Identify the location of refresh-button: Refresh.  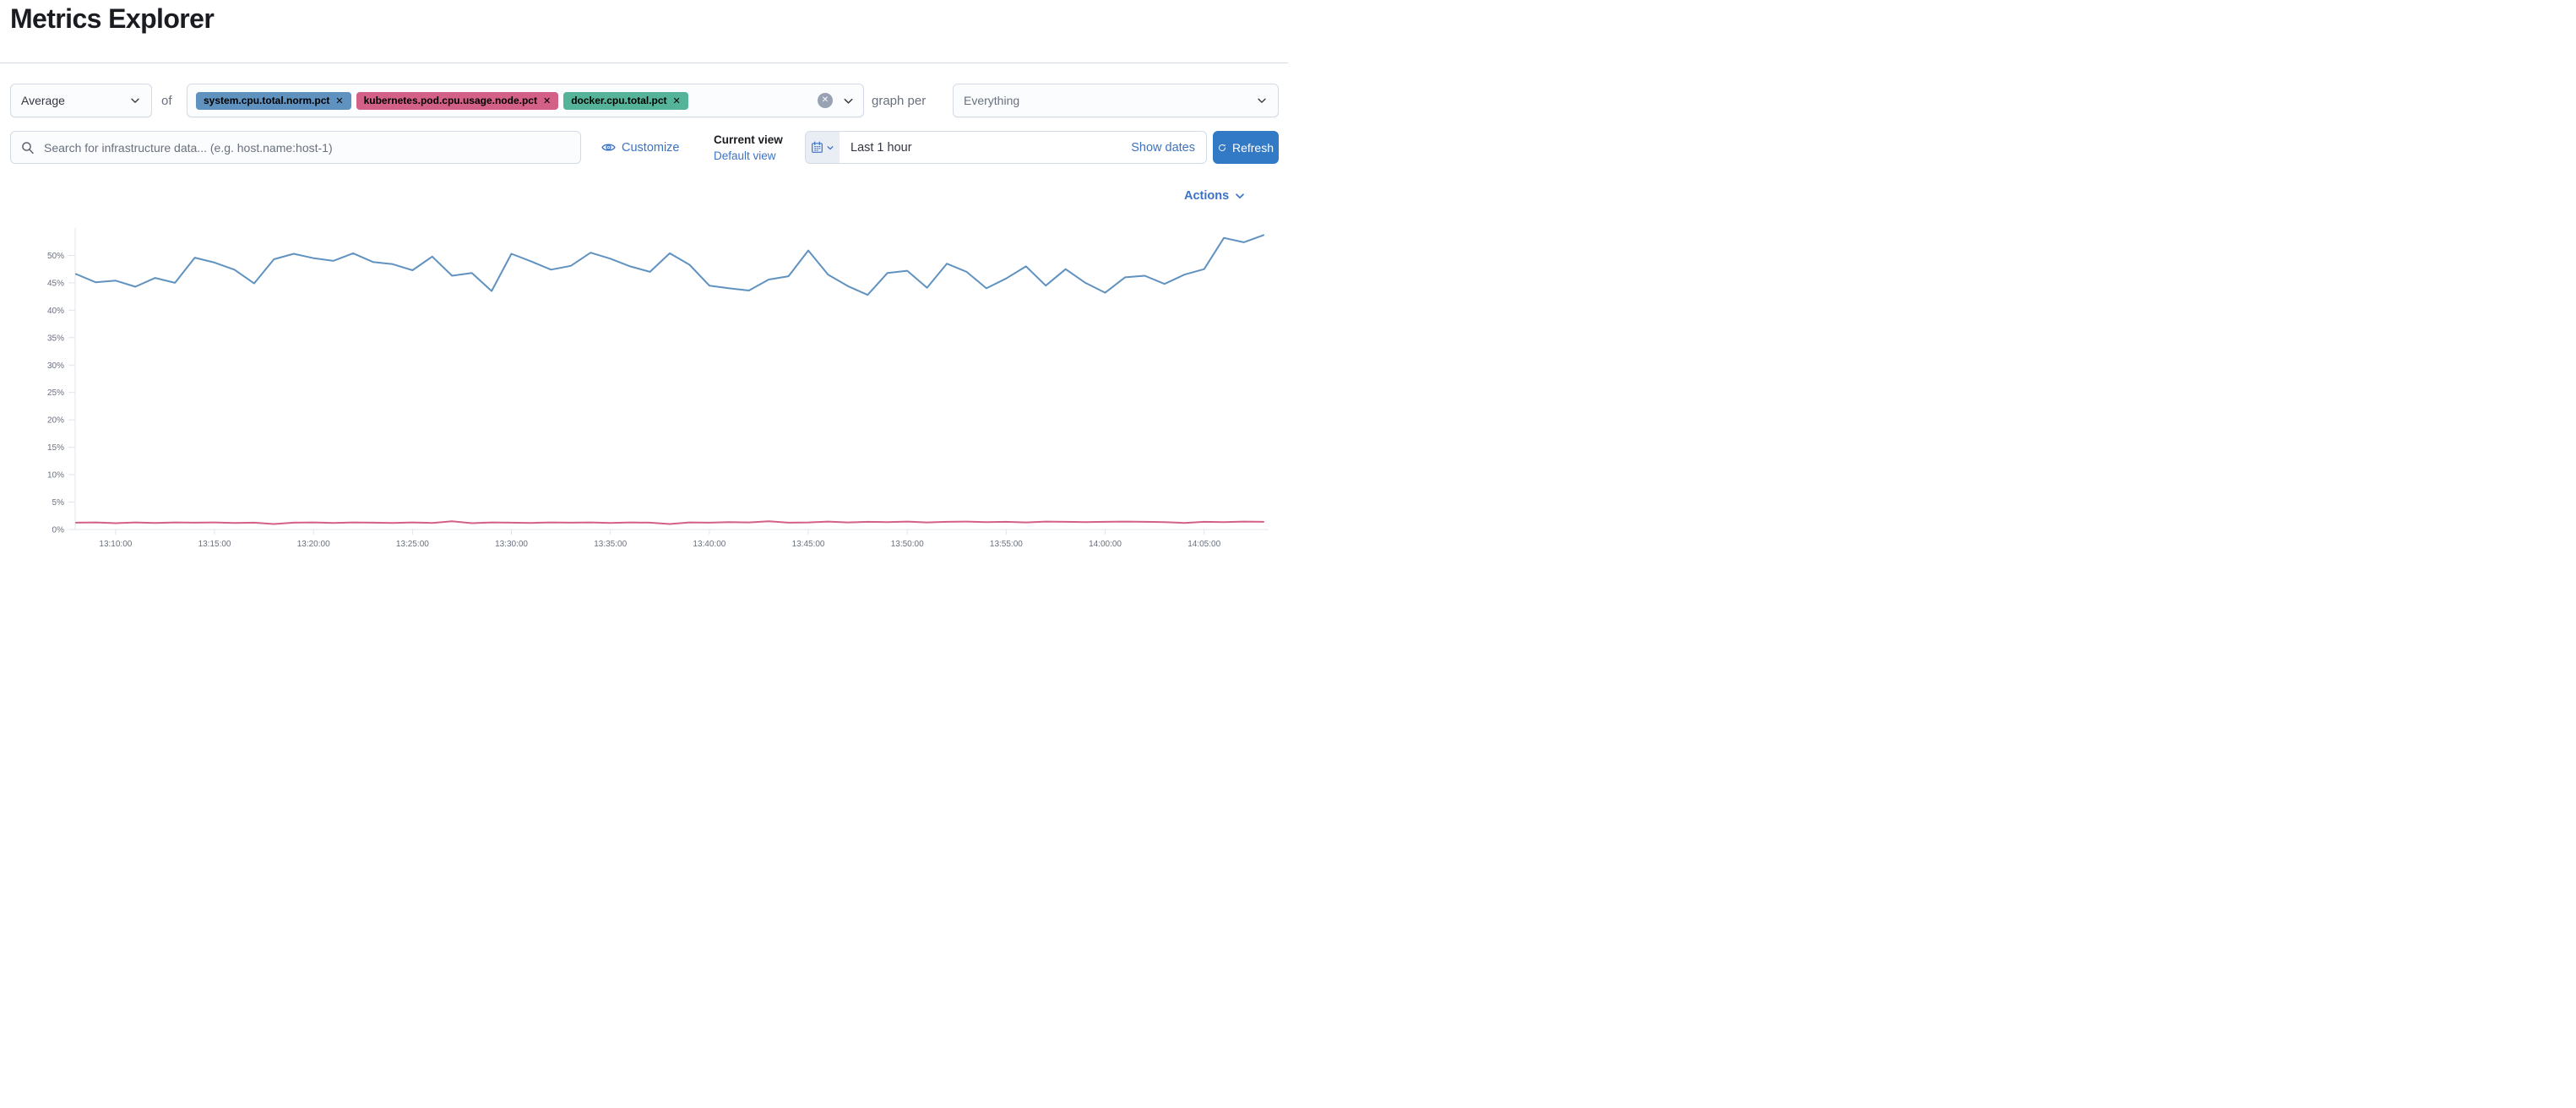
(1246, 147).